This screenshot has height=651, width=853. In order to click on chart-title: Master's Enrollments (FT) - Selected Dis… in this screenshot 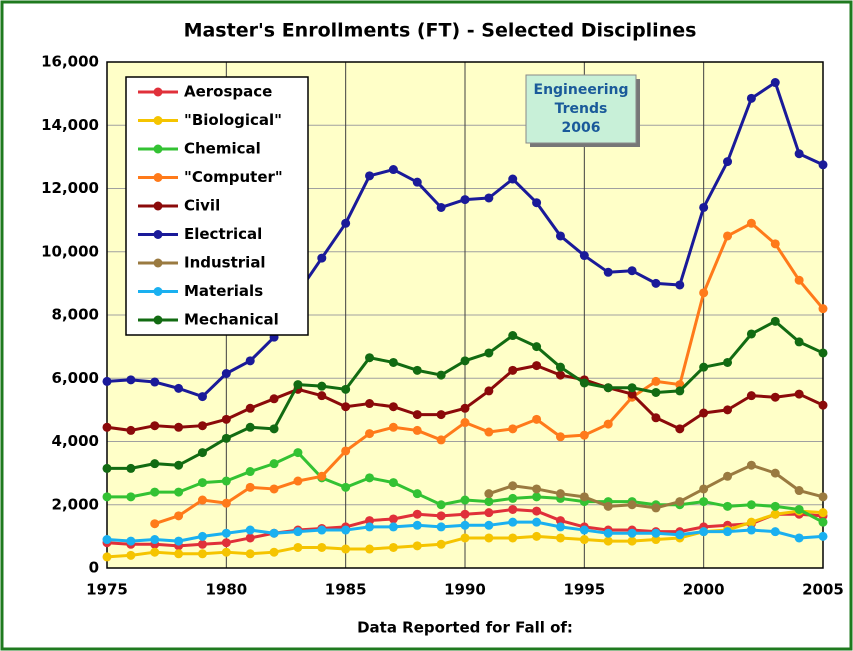, I will do `click(440, 31)`.